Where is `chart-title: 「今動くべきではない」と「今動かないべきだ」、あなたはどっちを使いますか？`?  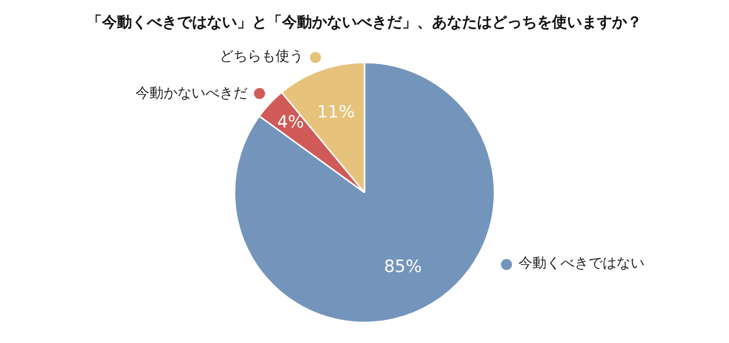 chart-title: 「今動くべきではない」と「今動かないべきだ」、あなたはどっちを使いますか？ is located at coordinates (364, 21).